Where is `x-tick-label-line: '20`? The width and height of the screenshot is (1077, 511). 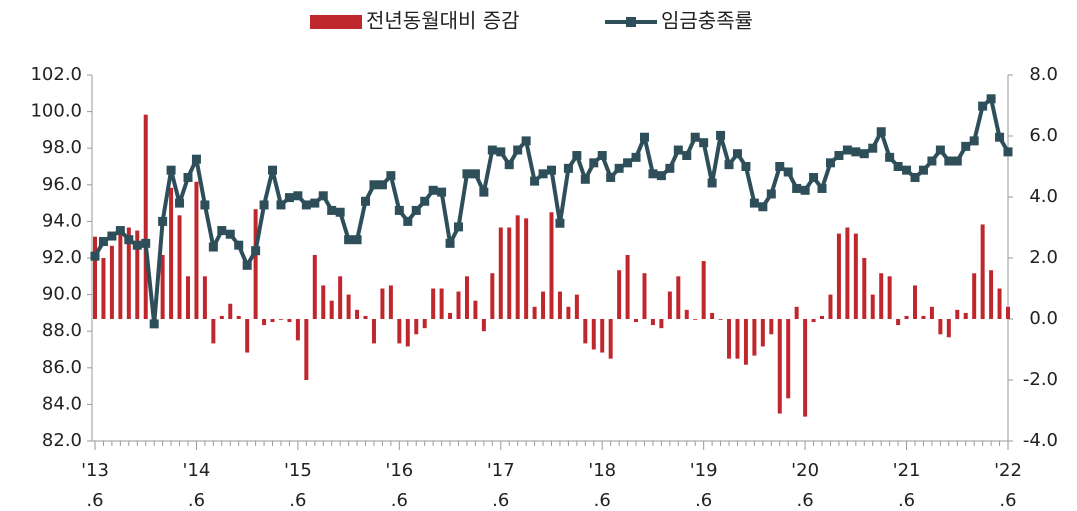 x-tick-label-line: '20 is located at coordinates (805, 470).